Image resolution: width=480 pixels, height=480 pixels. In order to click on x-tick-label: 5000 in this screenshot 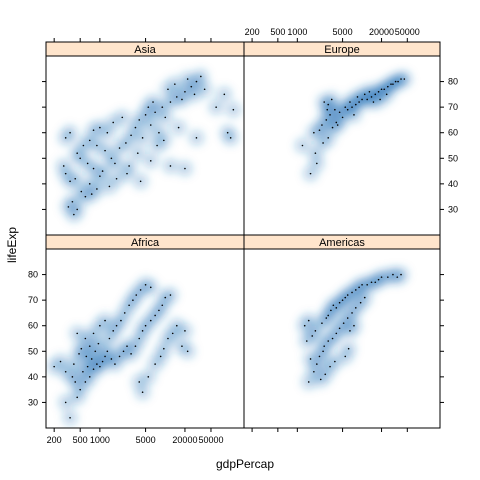, I will do `click(343, 32)`.